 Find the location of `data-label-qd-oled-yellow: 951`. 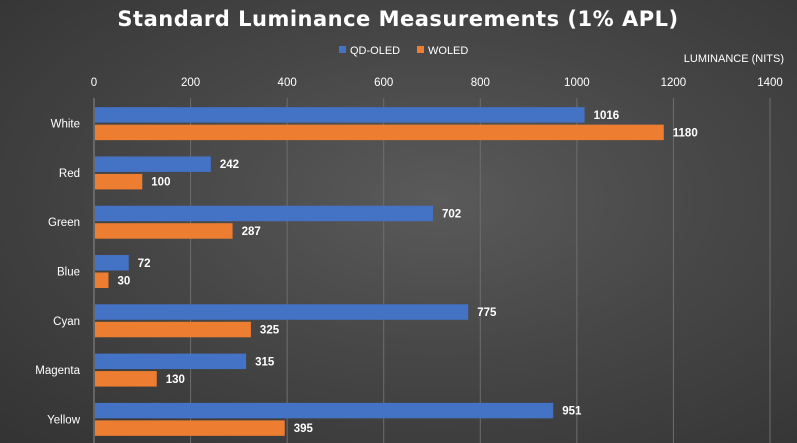

data-label-qd-oled-yellow: 951 is located at coordinates (572, 412).